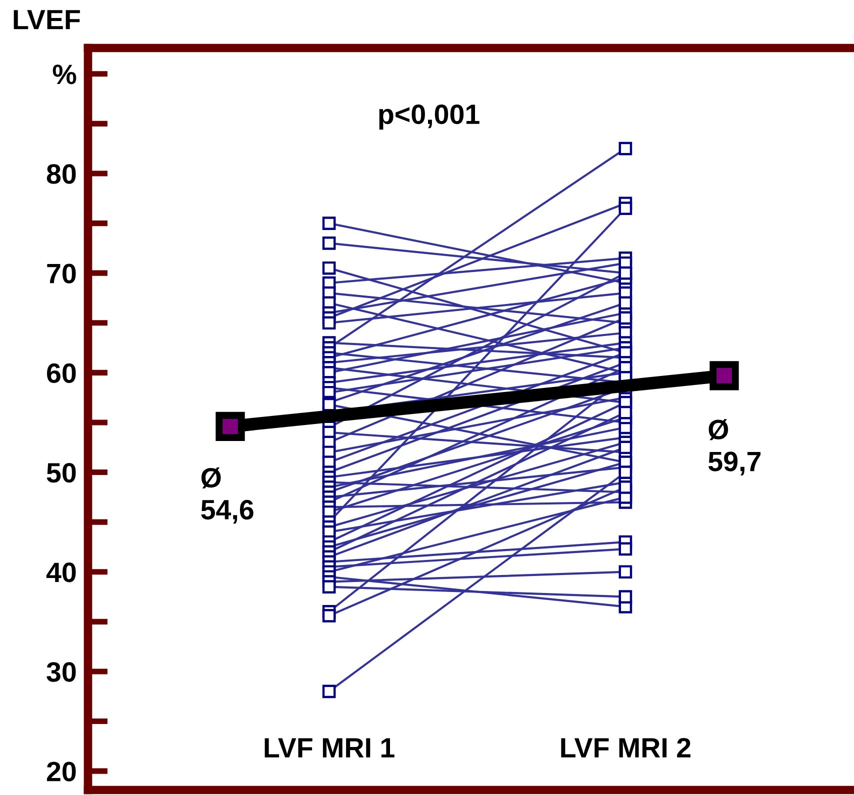 The height and width of the screenshot is (795, 854). What do you see at coordinates (61, 572) in the screenshot?
I see `y-tick-label: 40` at bounding box center [61, 572].